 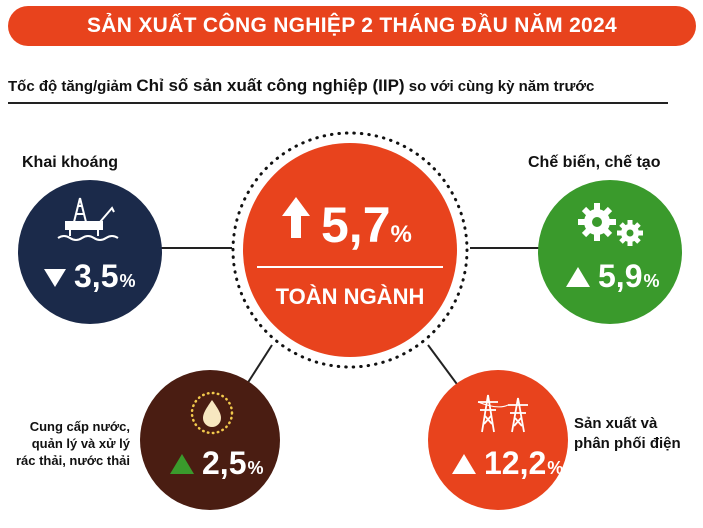 What do you see at coordinates (502, 413) in the screenshot?
I see `power-tower-icon` at bounding box center [502, 413].